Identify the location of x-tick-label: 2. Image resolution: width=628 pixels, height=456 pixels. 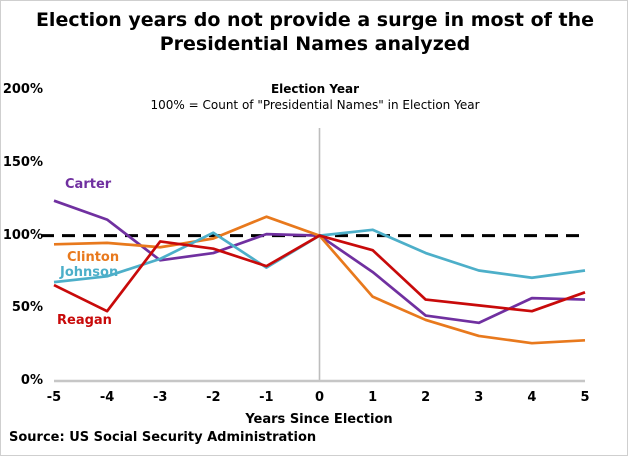
(426, 397).